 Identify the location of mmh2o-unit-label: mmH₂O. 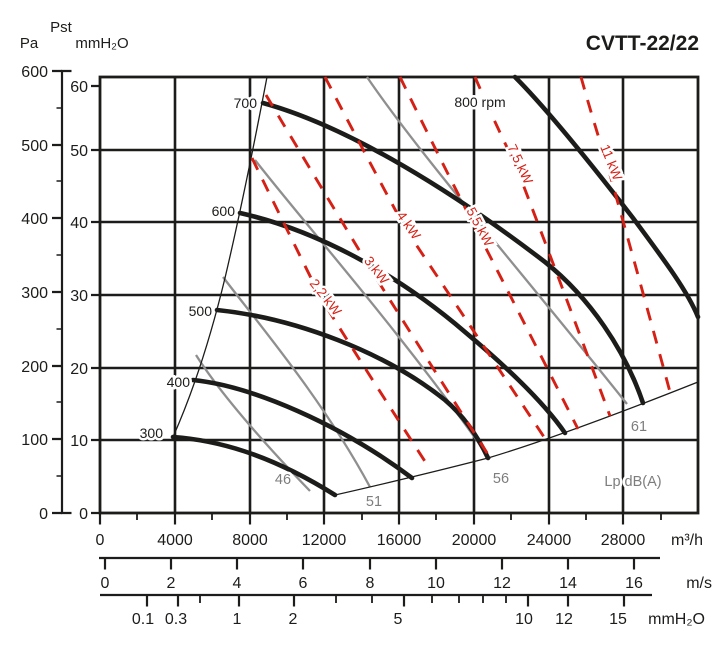
(101, 43).